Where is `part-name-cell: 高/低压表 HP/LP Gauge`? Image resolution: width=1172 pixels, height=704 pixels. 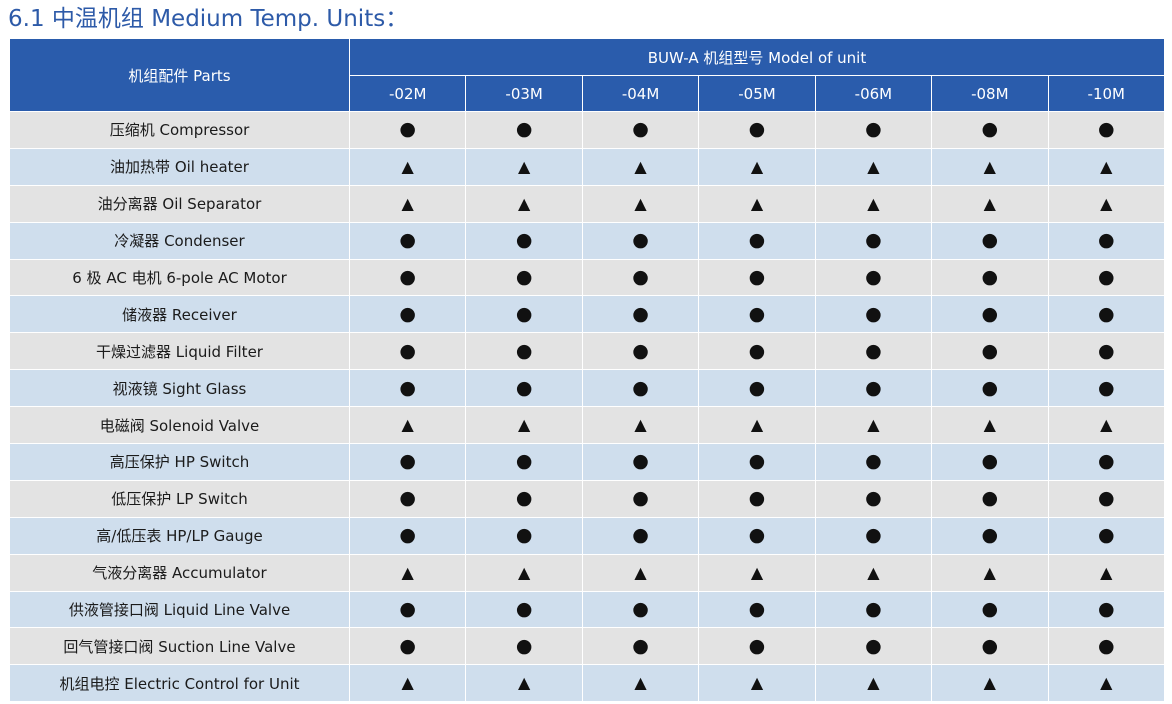
part-name-cell: 高/低压表 HP/LP Gauge is located at coordinates (179, 535).